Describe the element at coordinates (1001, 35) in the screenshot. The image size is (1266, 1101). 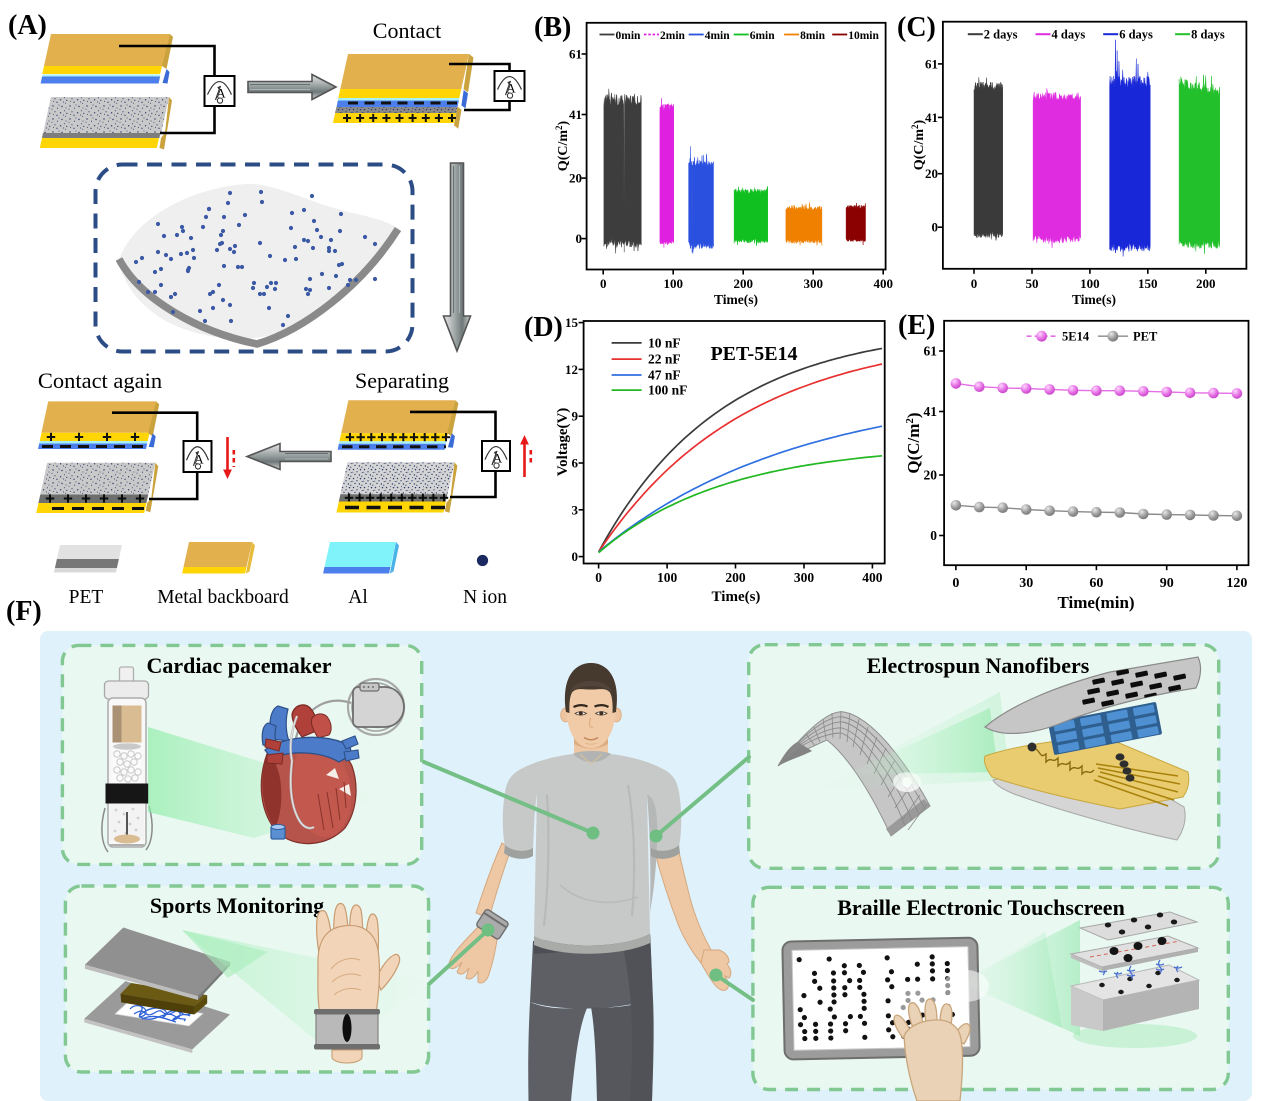
I see `svg-text: 2 days` at that location.